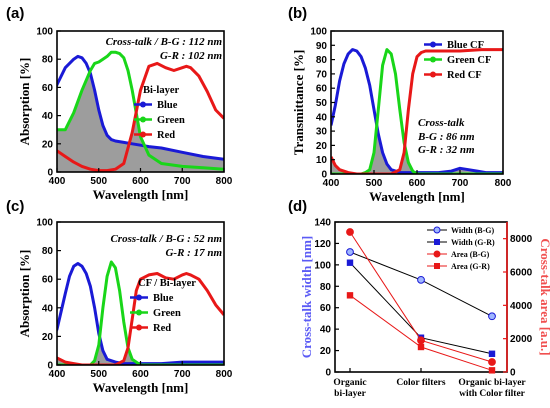  What do you see at coordinates (470, 254) in the screenshot?
I see `legend-label: Area (B-G)` at bounding box center [470, 254].